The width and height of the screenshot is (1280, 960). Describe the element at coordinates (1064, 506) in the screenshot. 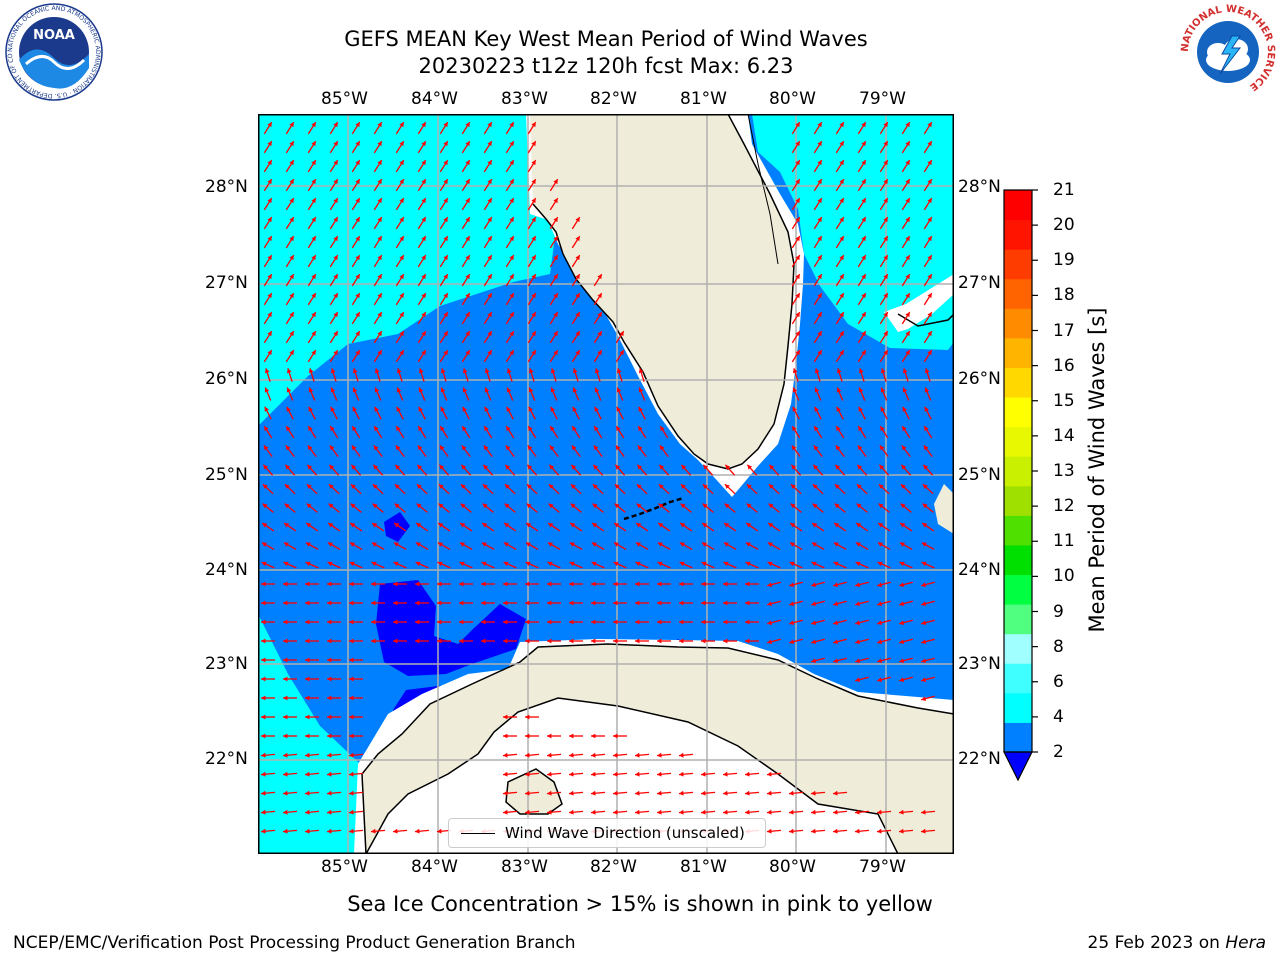

I see `colorbar-tick-label: 12` at that location.